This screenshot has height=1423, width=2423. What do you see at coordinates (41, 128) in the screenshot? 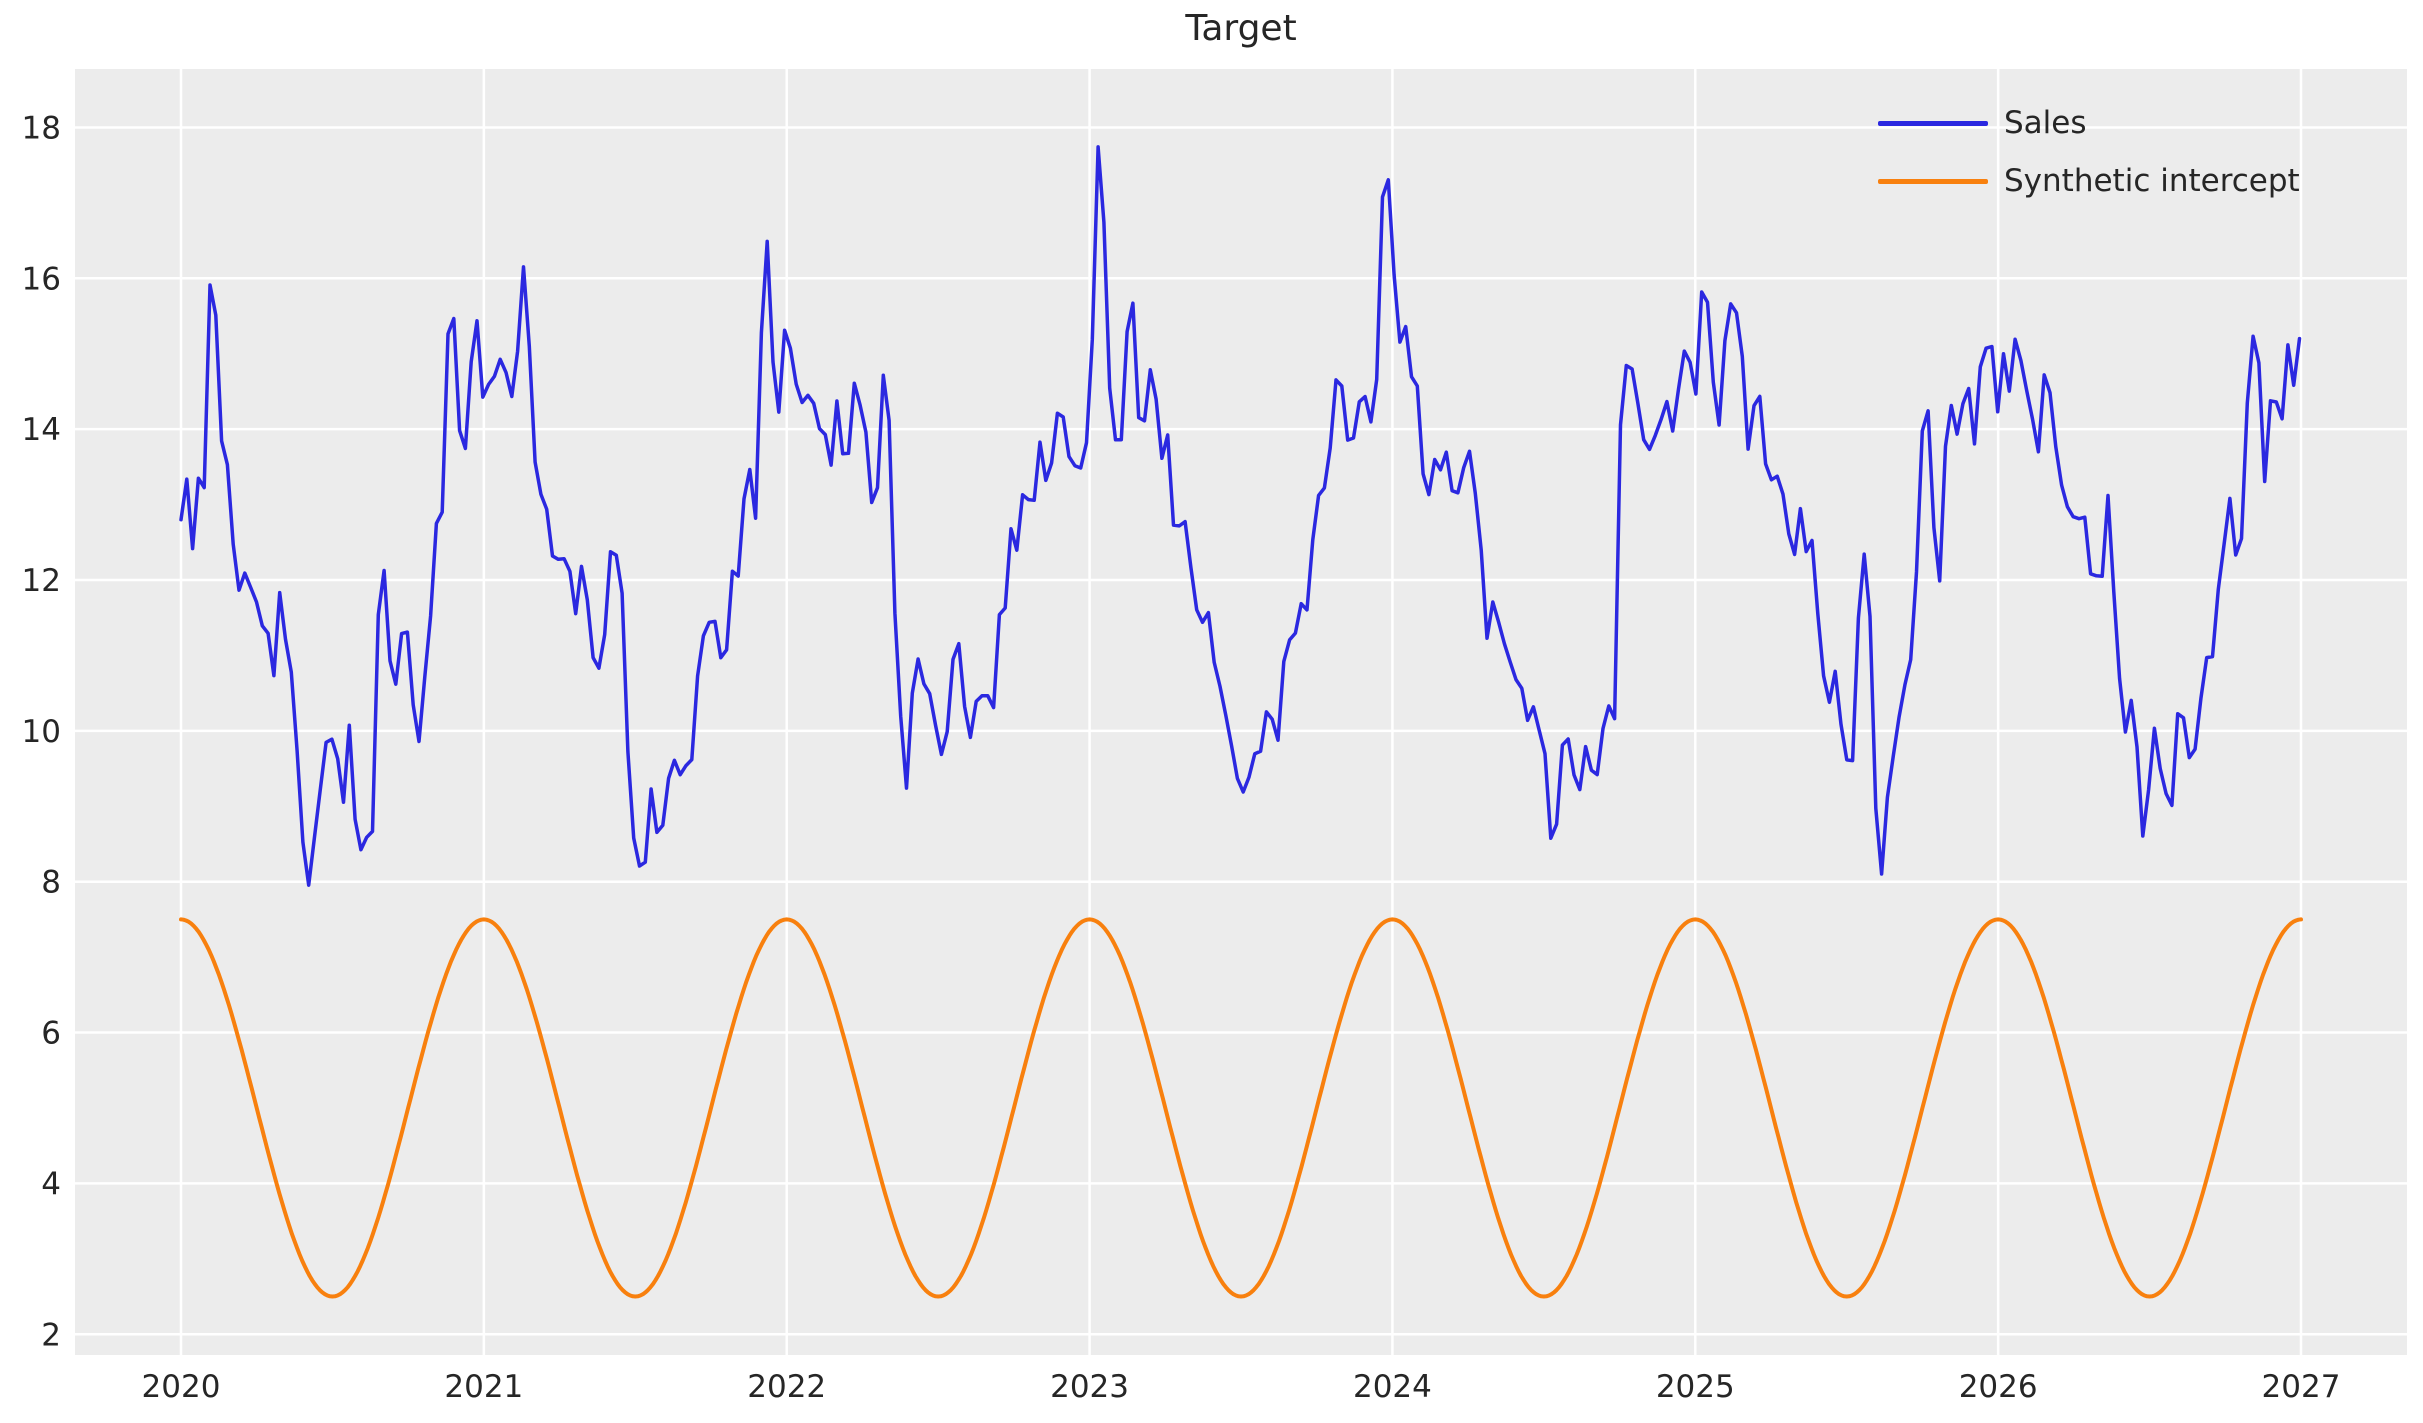
I see `y-tick-label: 18` at bounding box center [41, 128].